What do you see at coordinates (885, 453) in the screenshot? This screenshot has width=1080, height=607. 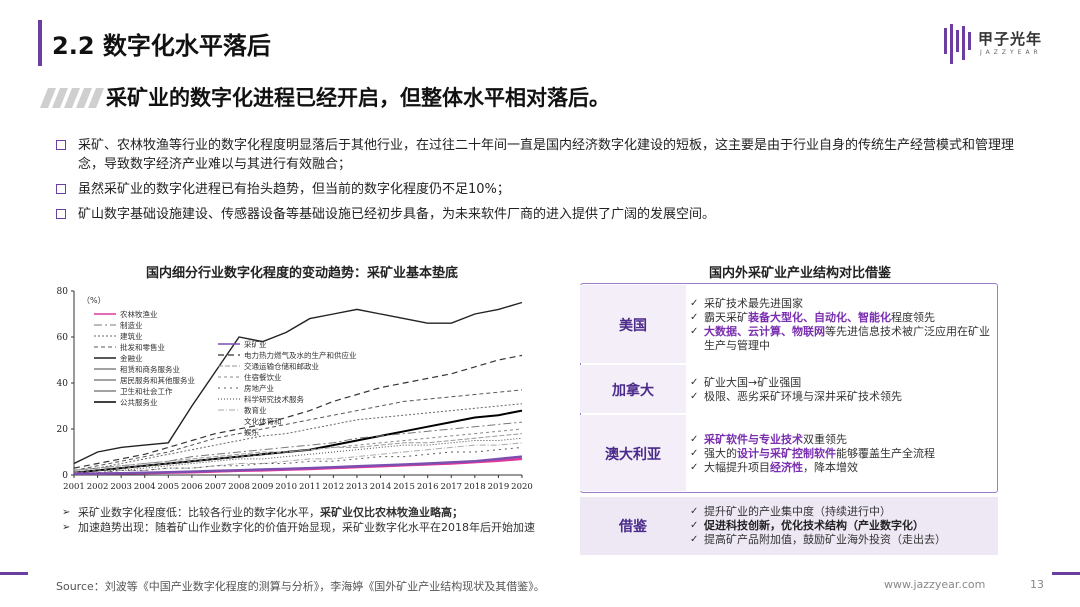 I see `item-text: 能够覆盖生产全流程` at bounding box center [885, 453].